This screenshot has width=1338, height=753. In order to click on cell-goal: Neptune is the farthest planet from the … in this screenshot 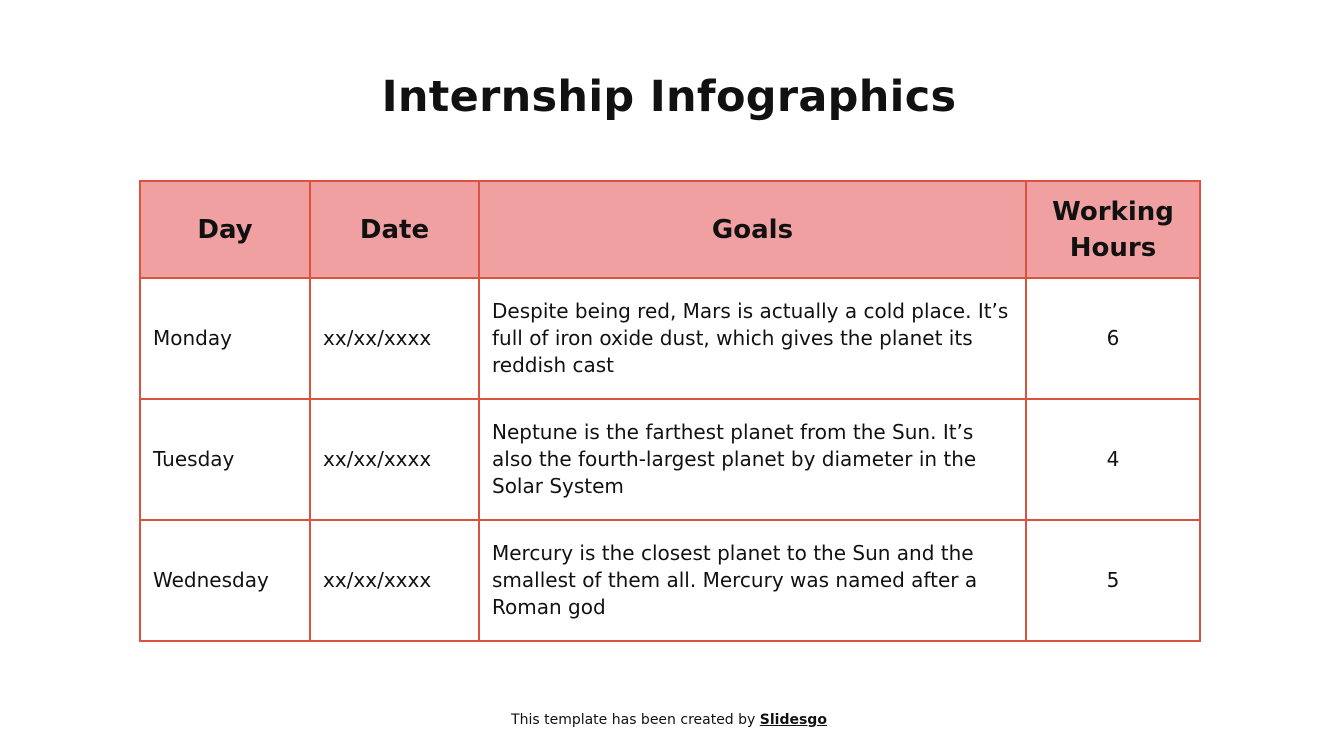, I will do `click(752, 459)`.